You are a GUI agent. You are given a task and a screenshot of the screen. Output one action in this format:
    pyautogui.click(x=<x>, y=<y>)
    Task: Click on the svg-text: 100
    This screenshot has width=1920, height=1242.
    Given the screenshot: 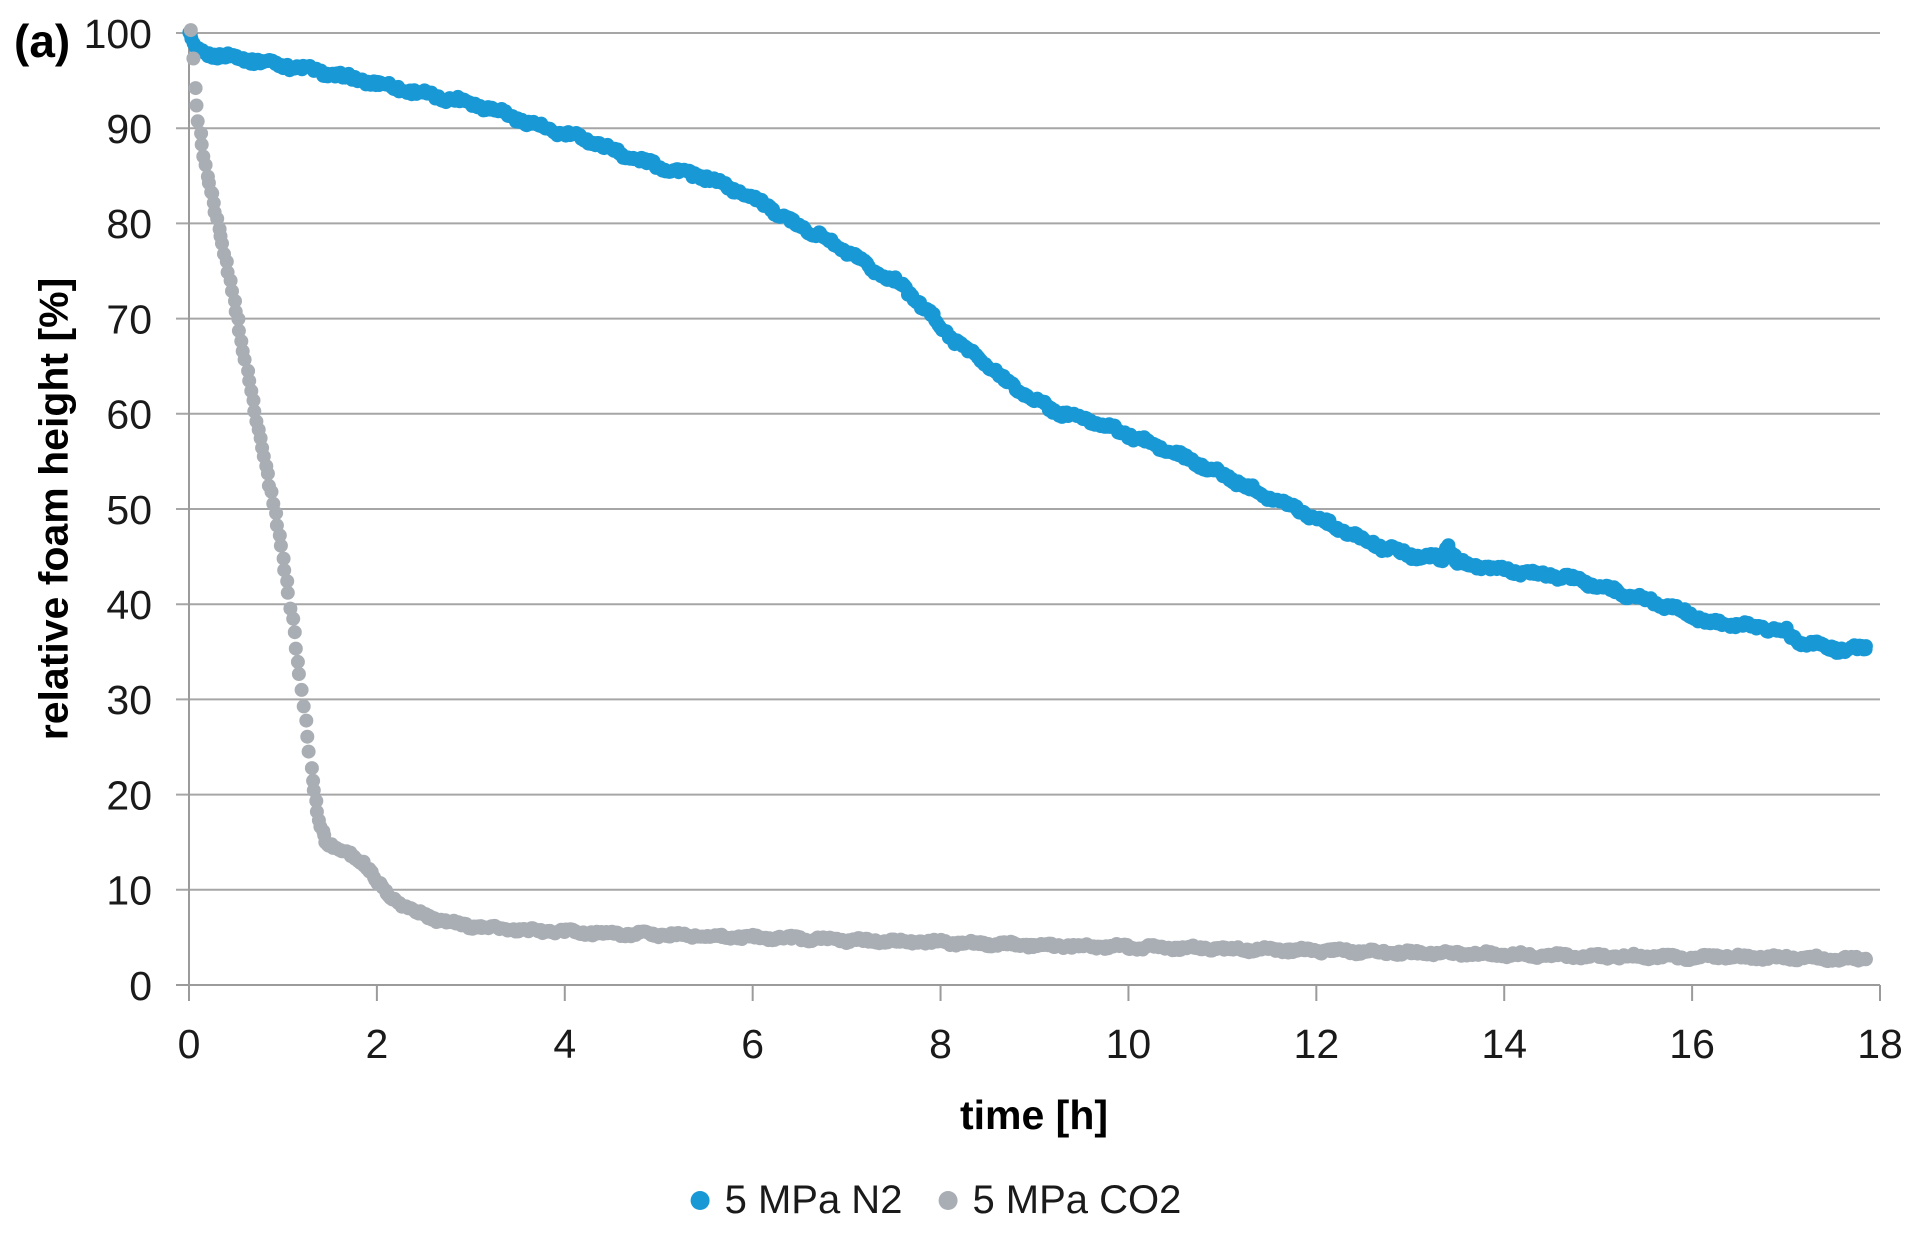 What is the action you would take?
    pyautogui.click(x=118, y=34)
    